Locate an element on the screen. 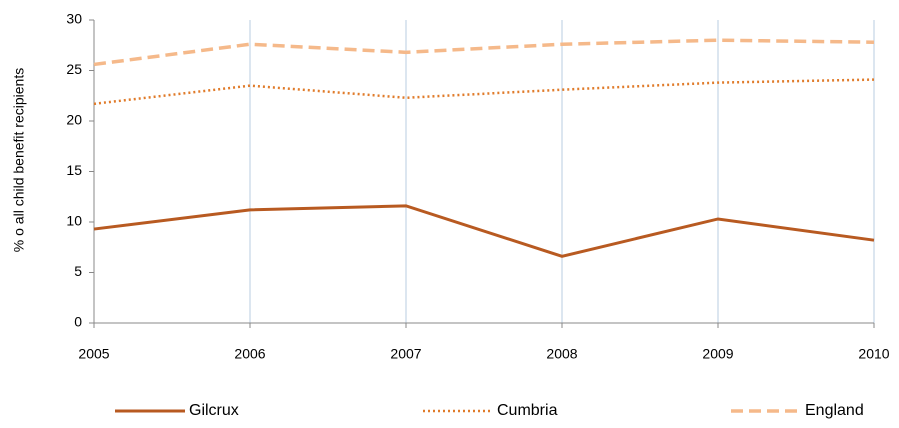 The height and width of the screenshot is (428, 899). y-tick-label: 10 is located at coordinates (74, 221).